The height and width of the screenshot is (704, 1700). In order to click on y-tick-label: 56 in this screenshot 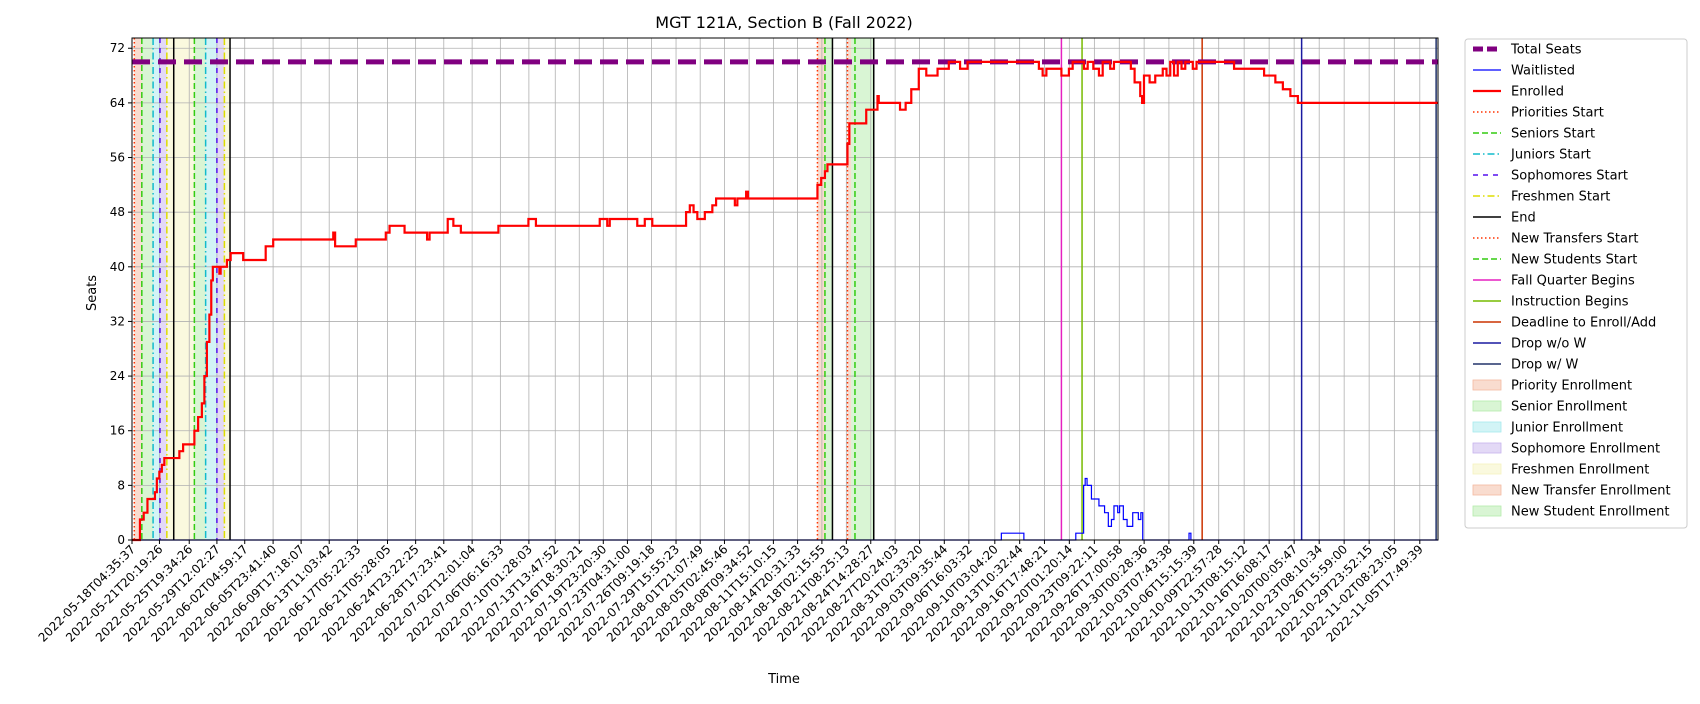, I will do `click(117, 158)`.